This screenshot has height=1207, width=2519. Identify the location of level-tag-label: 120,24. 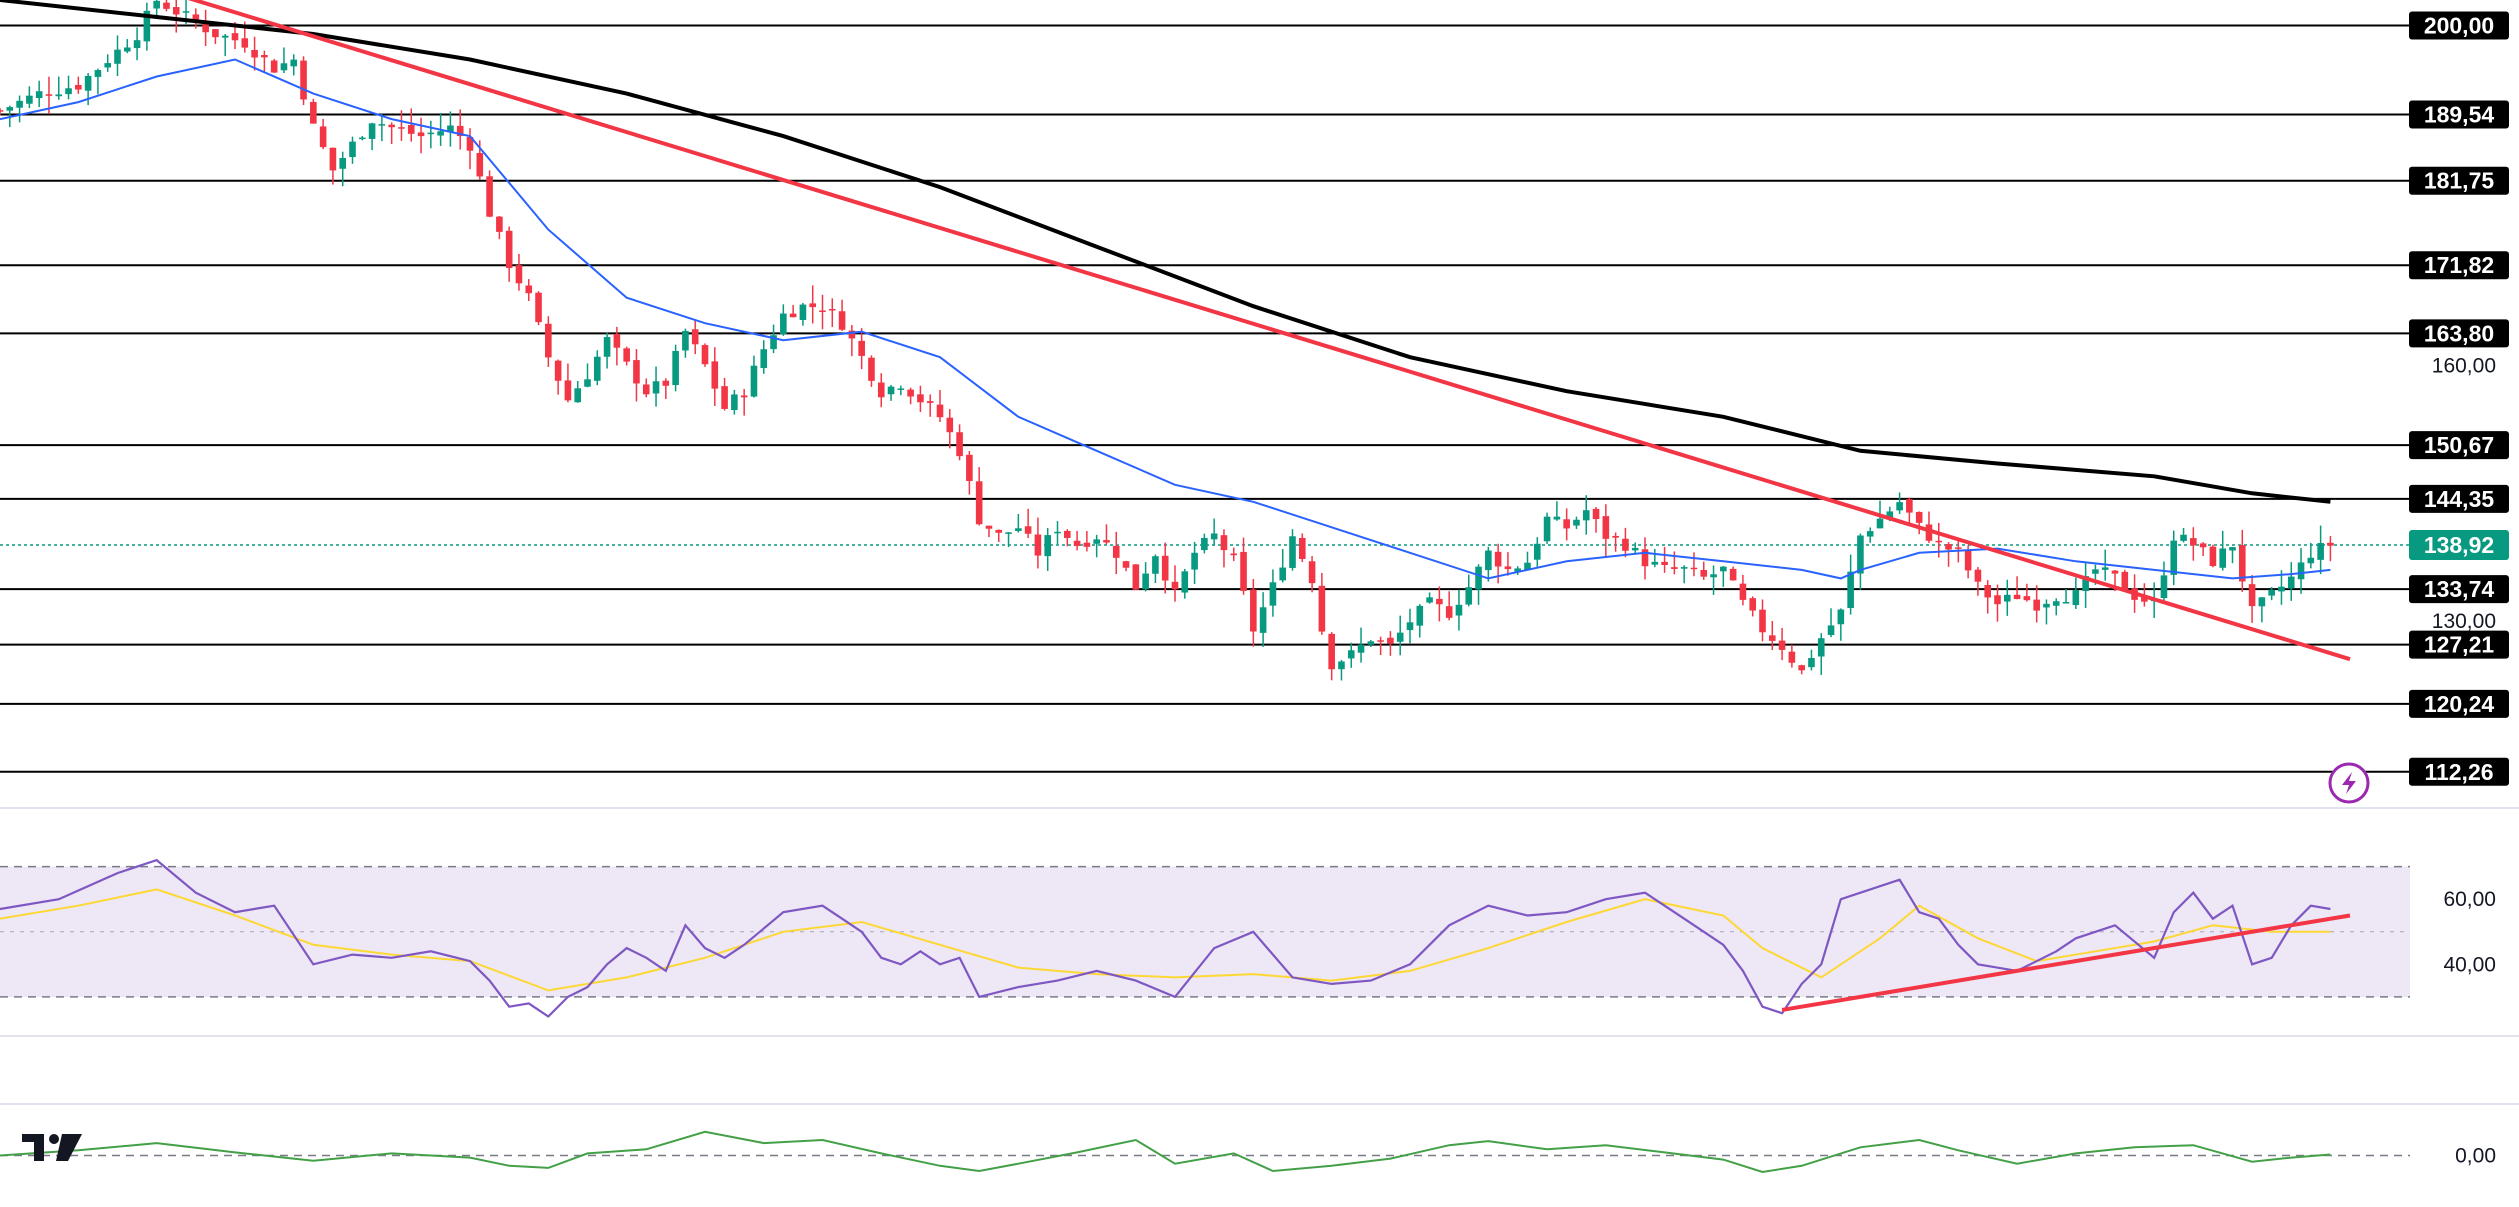
(2459, 704).